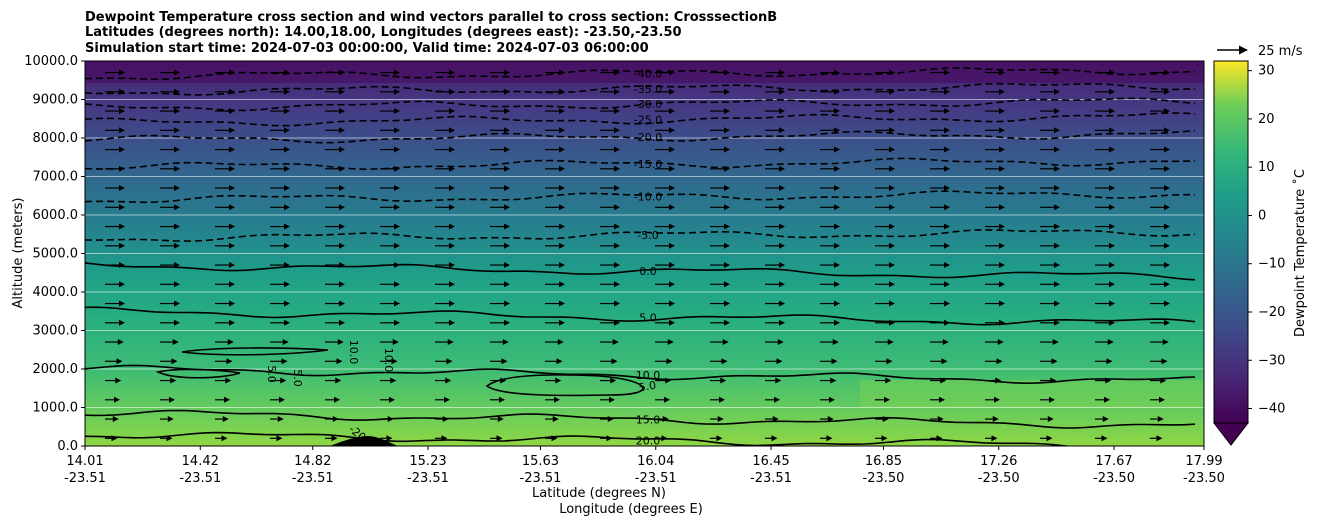 Image resolution: width=1320 pixels, height=530 pixels. Describe the element at coordinates (427, 461) in the screenshot. I see `x-tick-label-lat: 15.23` at that location.